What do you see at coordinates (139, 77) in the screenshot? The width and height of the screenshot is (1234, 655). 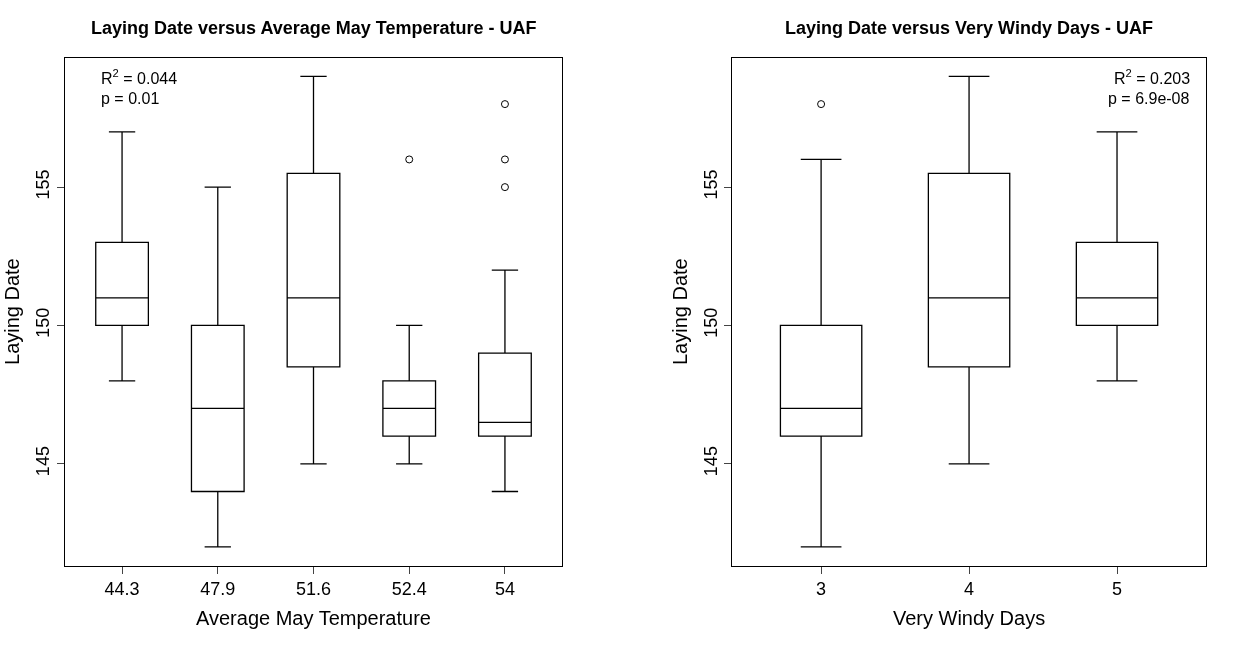 I see `annotation: R$^{2}$ = 0.044` at bounding box center [139, 77].